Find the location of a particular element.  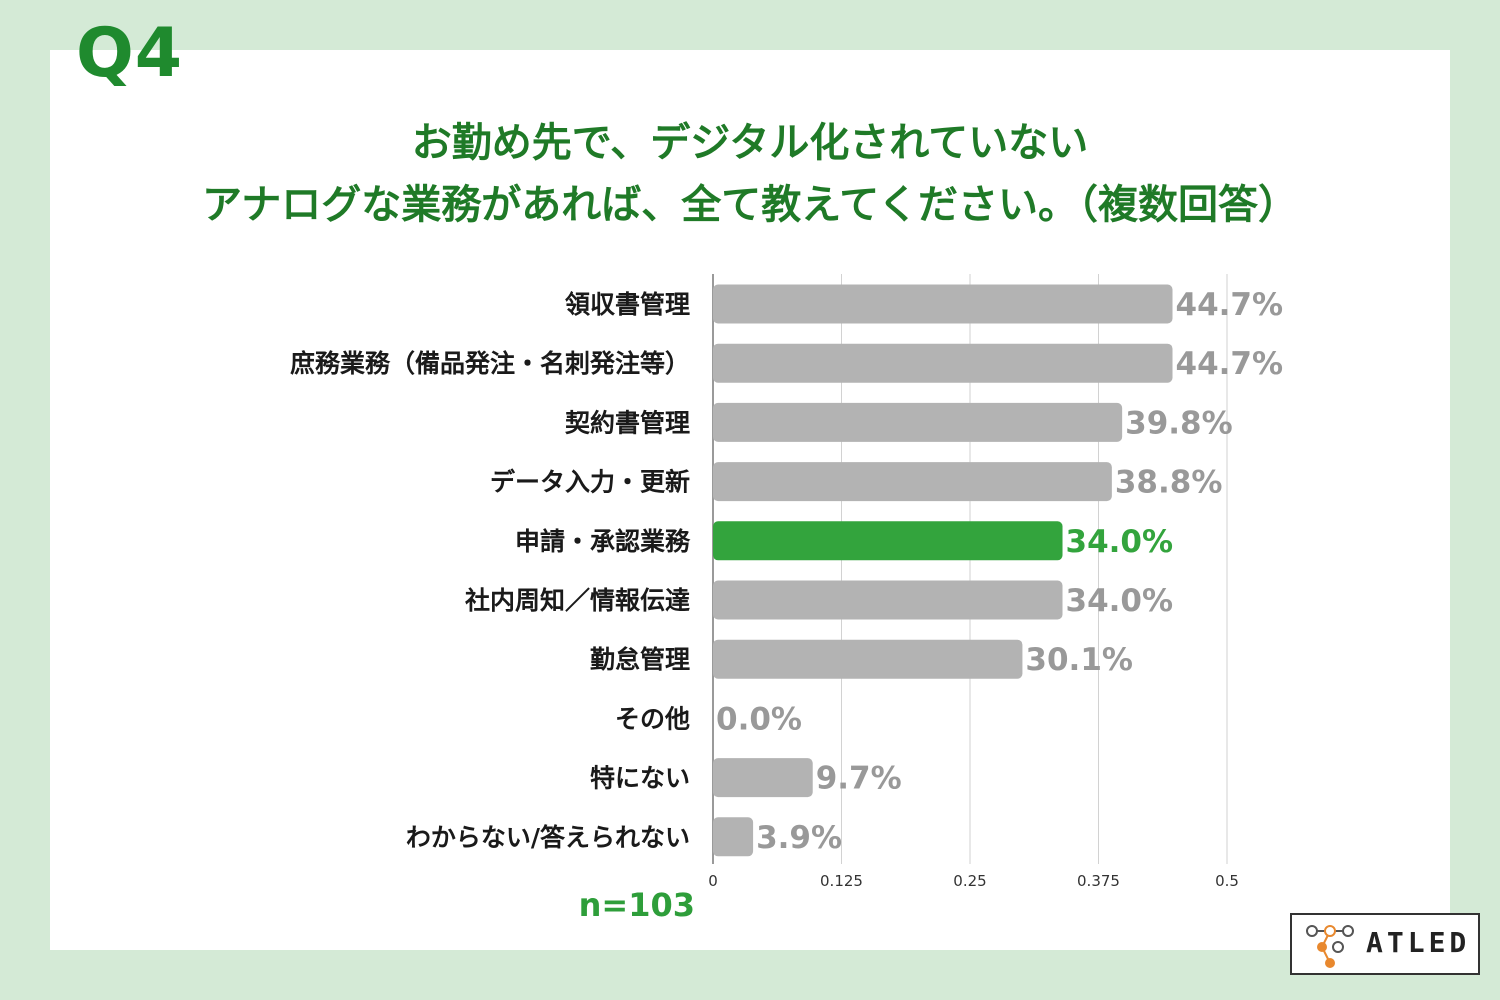

category-label: 領収書管理 is located at coordinates (627, 304).